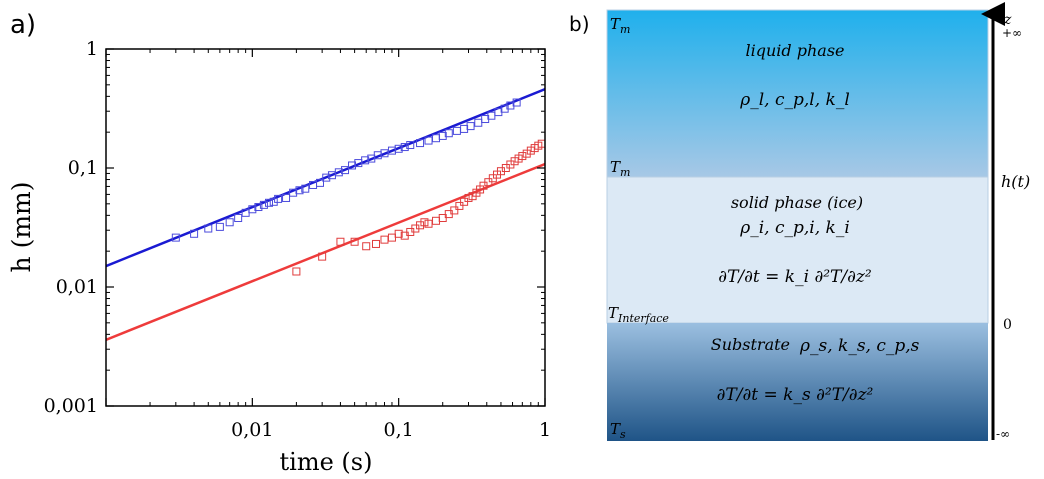 The height and width of the screenshot is (479, 1044). What do you see at coordinates (620, 168) in the screenshot?
I see `liquid-solid-temperature: Tm` at bounding box center [620, 168].